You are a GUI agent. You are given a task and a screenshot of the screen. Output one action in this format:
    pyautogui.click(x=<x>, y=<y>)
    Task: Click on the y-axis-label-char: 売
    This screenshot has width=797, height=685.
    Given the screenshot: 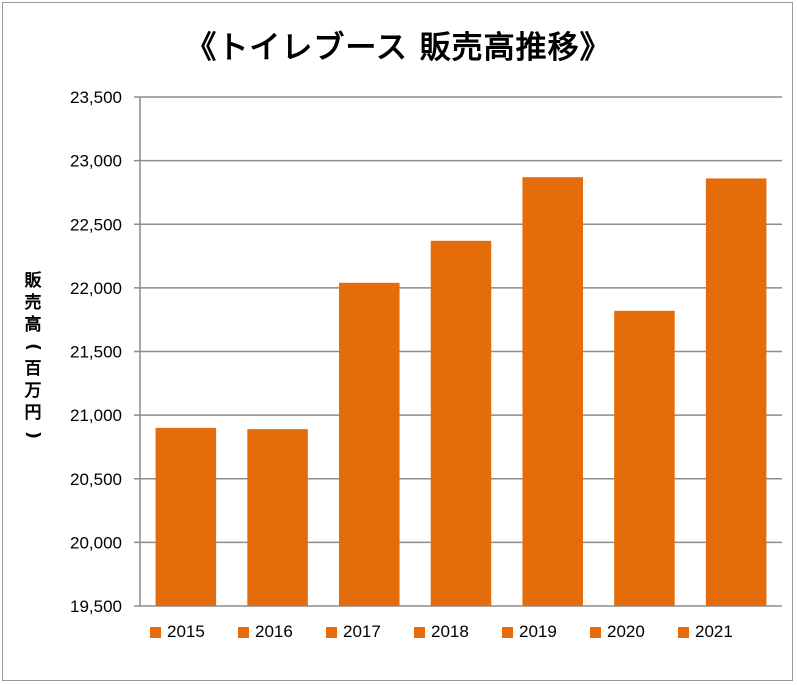 What is the action you would take?
    pyautogui.click(x=33, y=303)
    